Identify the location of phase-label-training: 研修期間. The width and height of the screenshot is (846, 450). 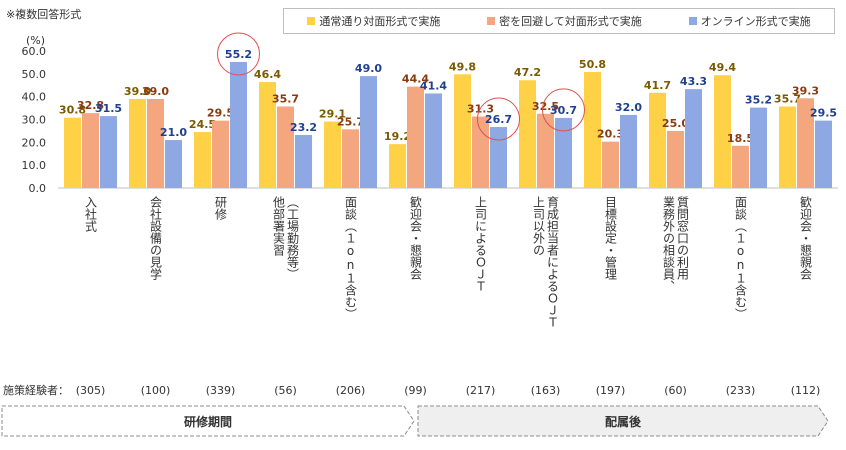
(208, 421).